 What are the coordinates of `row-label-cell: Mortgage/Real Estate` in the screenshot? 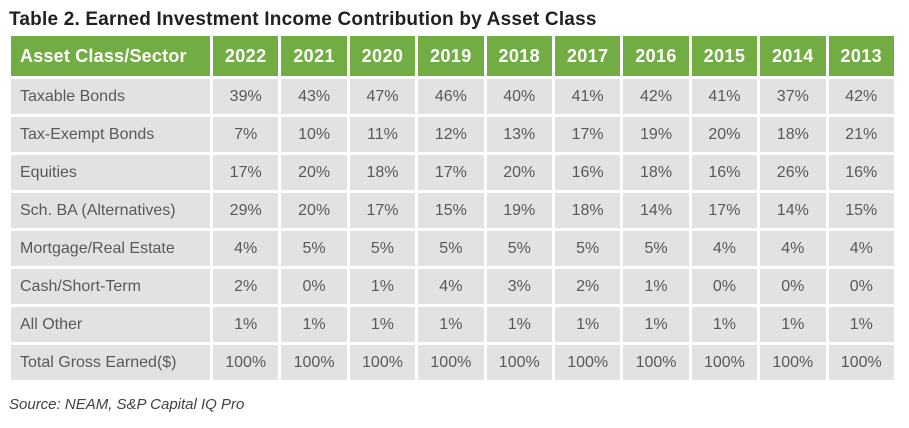 It's located at (110, 248).